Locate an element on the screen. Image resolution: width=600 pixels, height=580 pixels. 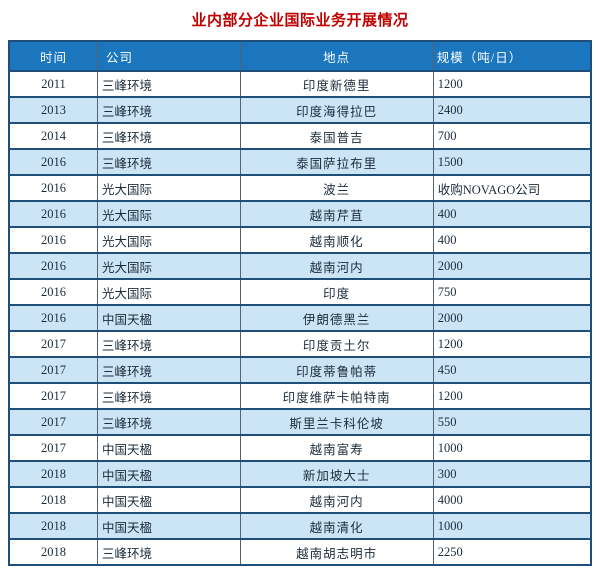
header-cell-time: 时间 is located at coordinates (53, 56).